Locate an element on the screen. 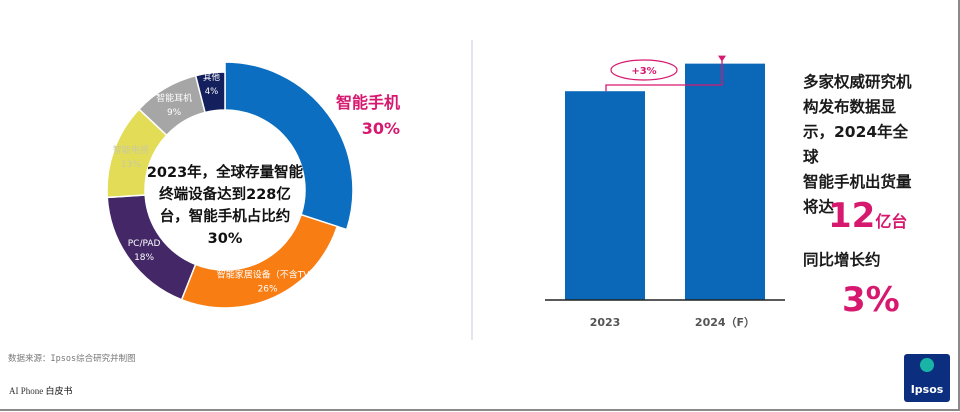  data-source: 数据来源：Ipsos综合研究并制图 is located at coordinates (72, 359).